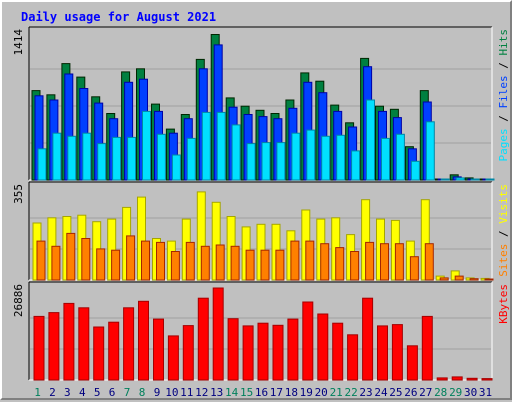 Image resolution: width=512 pixels, height=402 pixels. Describe the element at coordinates (365, 392) in the screenshot. I see `x-tick-label-day-23: 23` at that location.